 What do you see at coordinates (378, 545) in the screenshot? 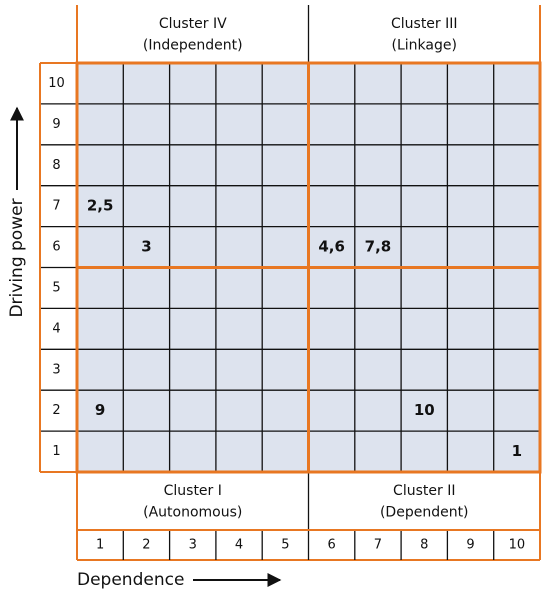
I see `x-tick-label: 7` at bounding box center [378, 545].